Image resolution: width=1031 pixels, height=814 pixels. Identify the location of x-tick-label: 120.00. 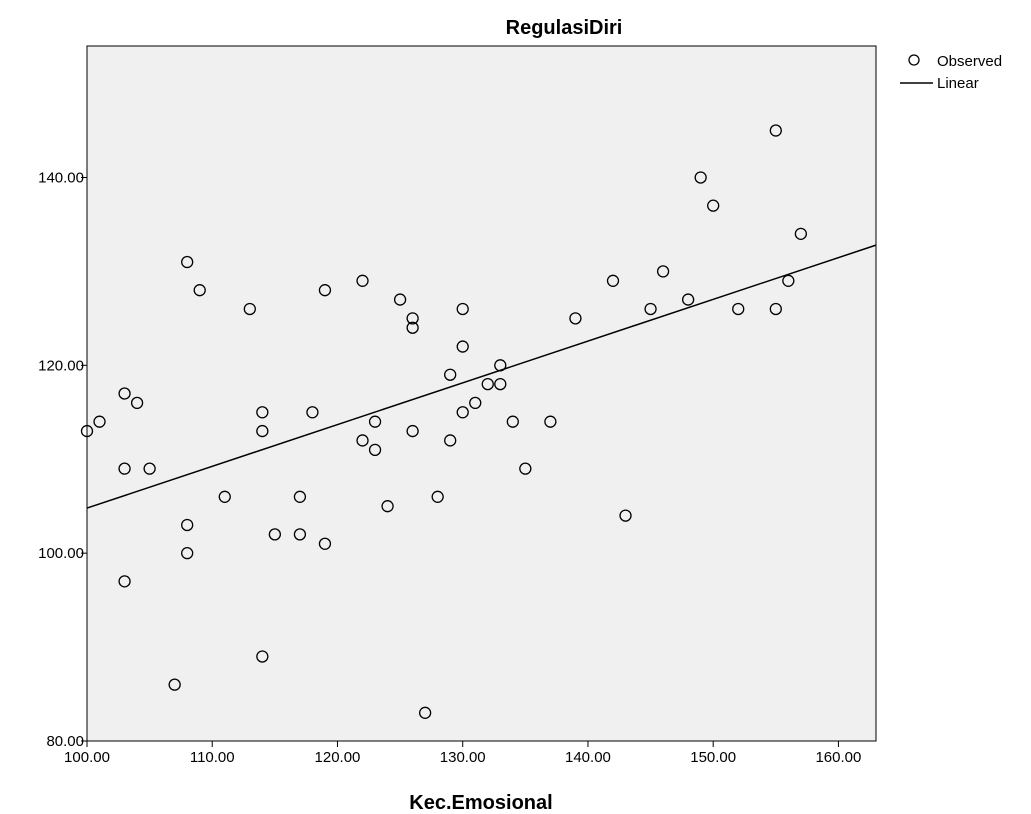
(338, 757).